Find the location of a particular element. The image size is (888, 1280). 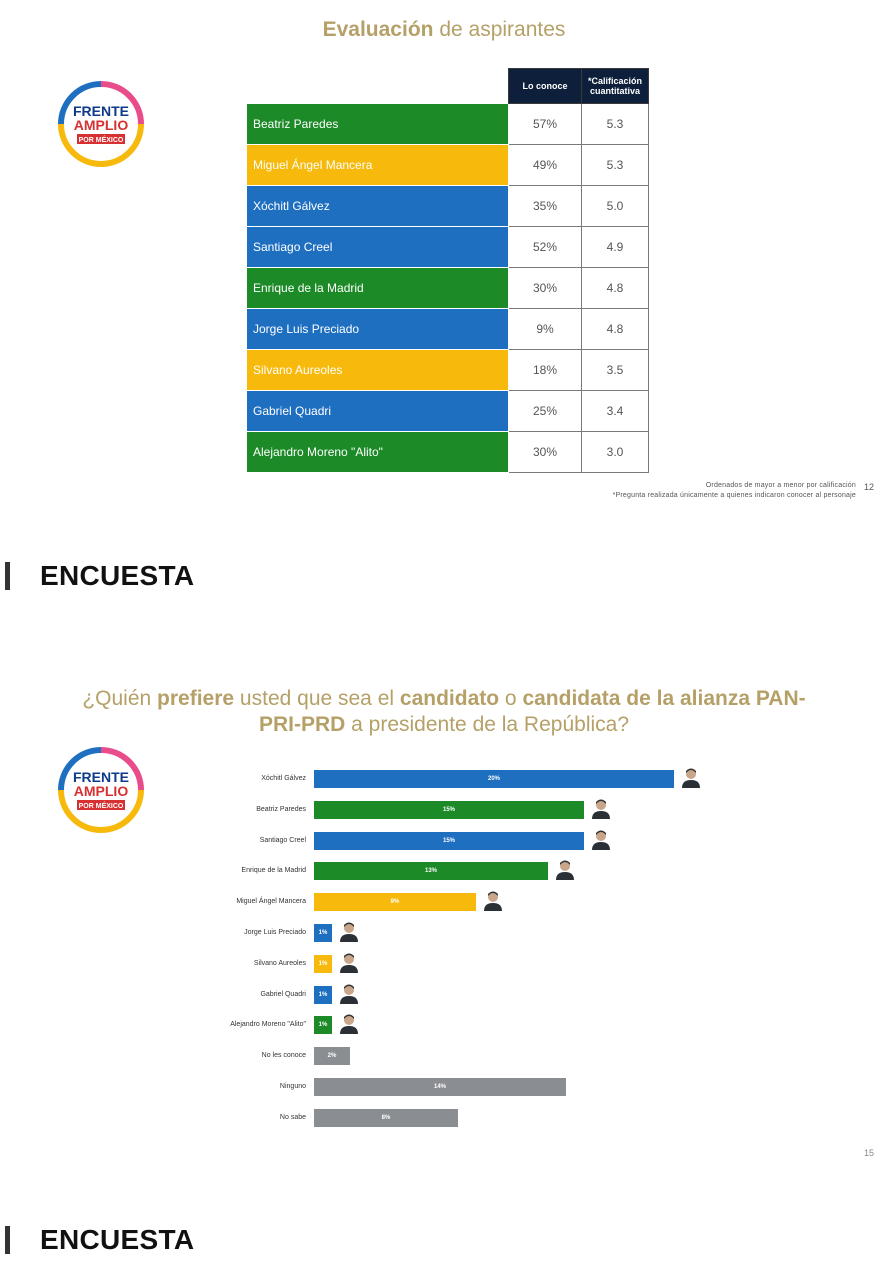

slide1-title-rest: de aspirantes is located at coordinates (499, 29).